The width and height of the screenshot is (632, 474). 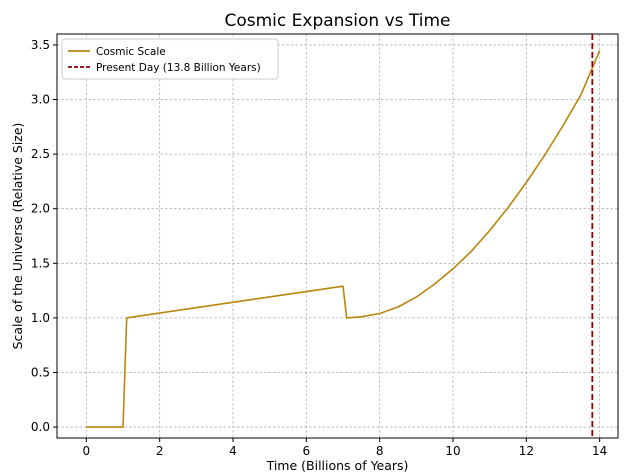 I want to click on y-tick-label: 0.5, so click(x=40, y=372).